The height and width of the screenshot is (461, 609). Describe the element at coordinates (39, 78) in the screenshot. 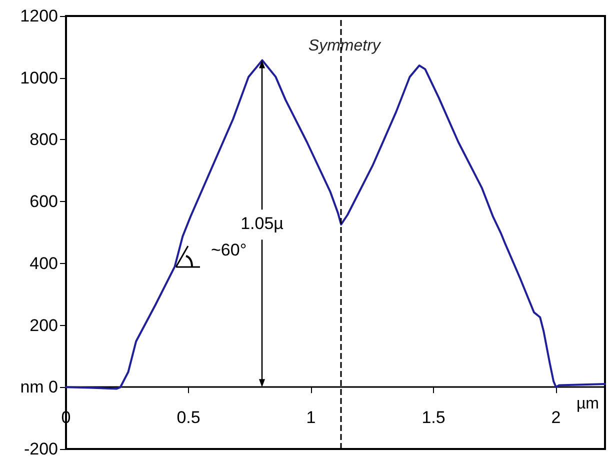

I see `y-tick-label: 1000` at that location.